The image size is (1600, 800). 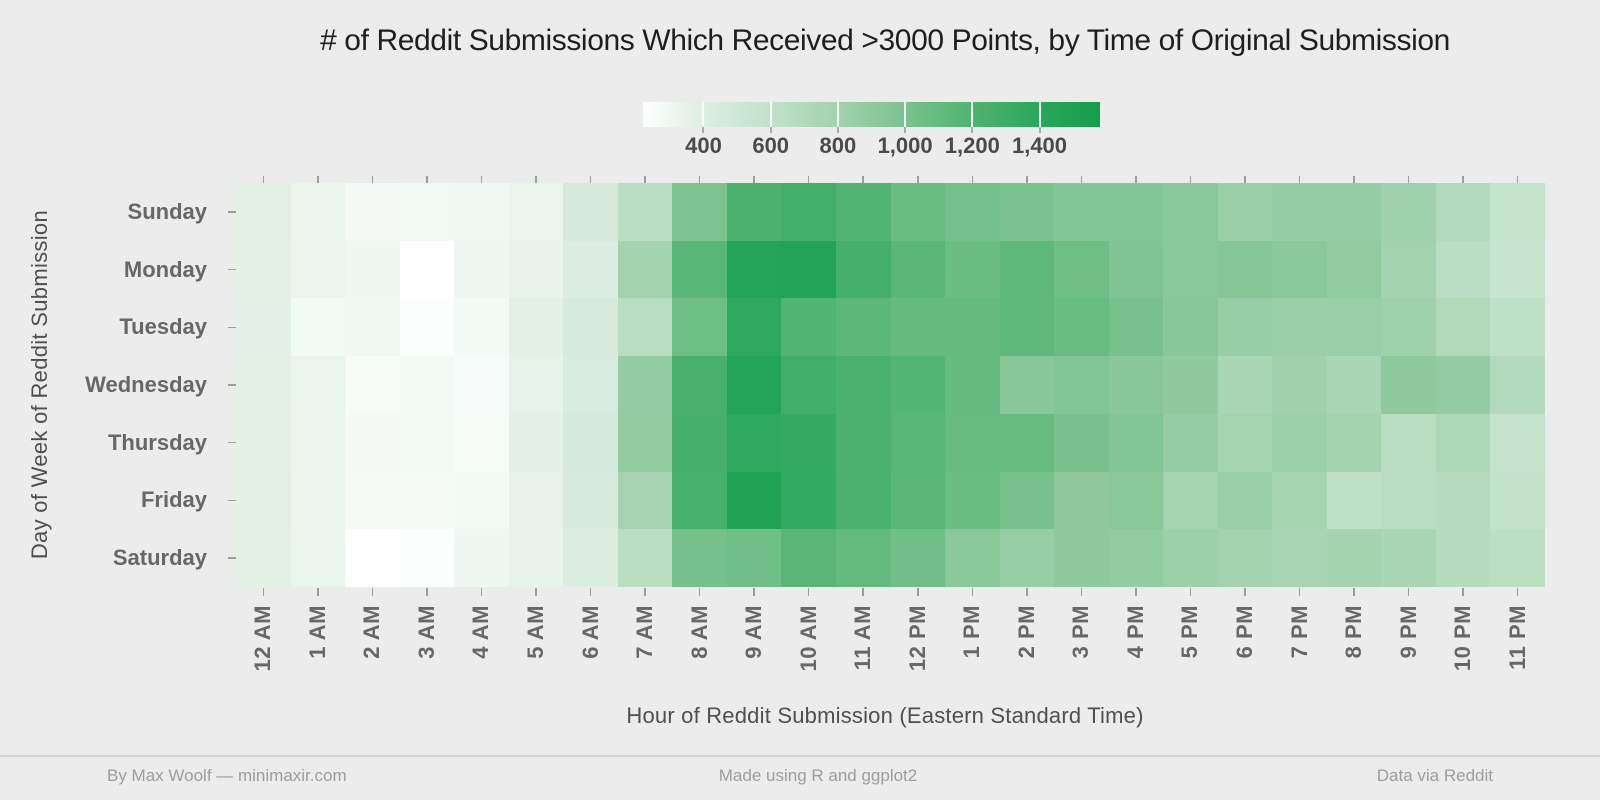 What do you see at coordinates (917, 638) in the screenshot?
I see `x-axis-label: 12 PM` at bounding box center [917, 638].